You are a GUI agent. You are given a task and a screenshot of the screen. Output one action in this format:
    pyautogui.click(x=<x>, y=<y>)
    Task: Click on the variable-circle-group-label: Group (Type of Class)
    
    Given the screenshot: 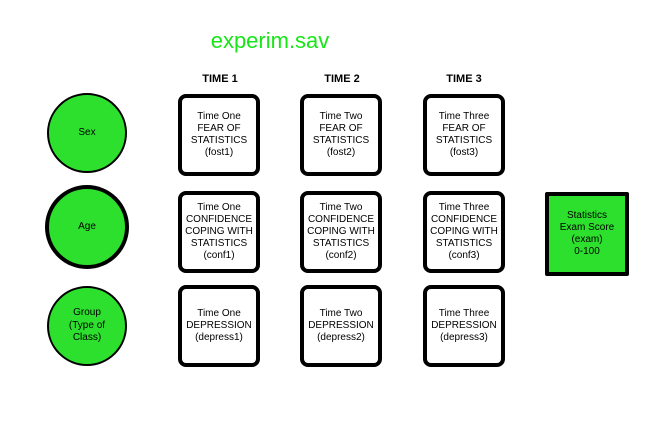 What is the action you would take?
    pyautogui.click(x=87, y=325)
    